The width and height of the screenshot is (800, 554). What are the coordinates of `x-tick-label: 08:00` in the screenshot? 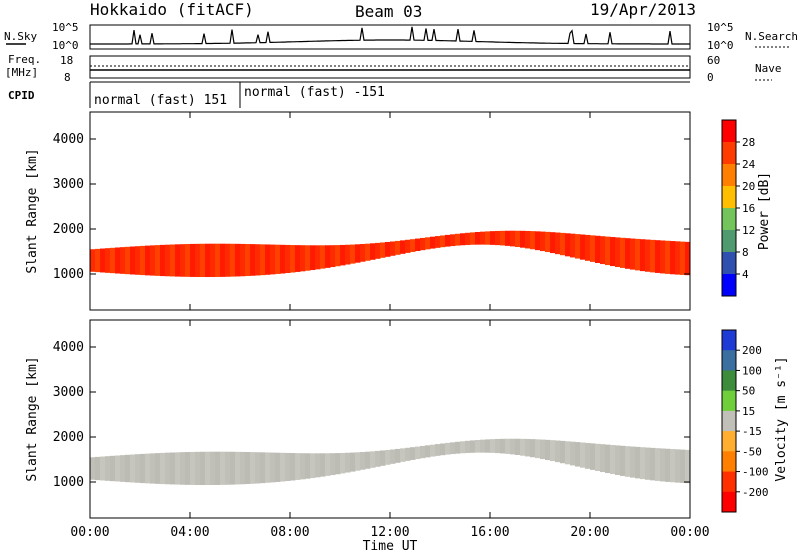 It's located at (289, 532).